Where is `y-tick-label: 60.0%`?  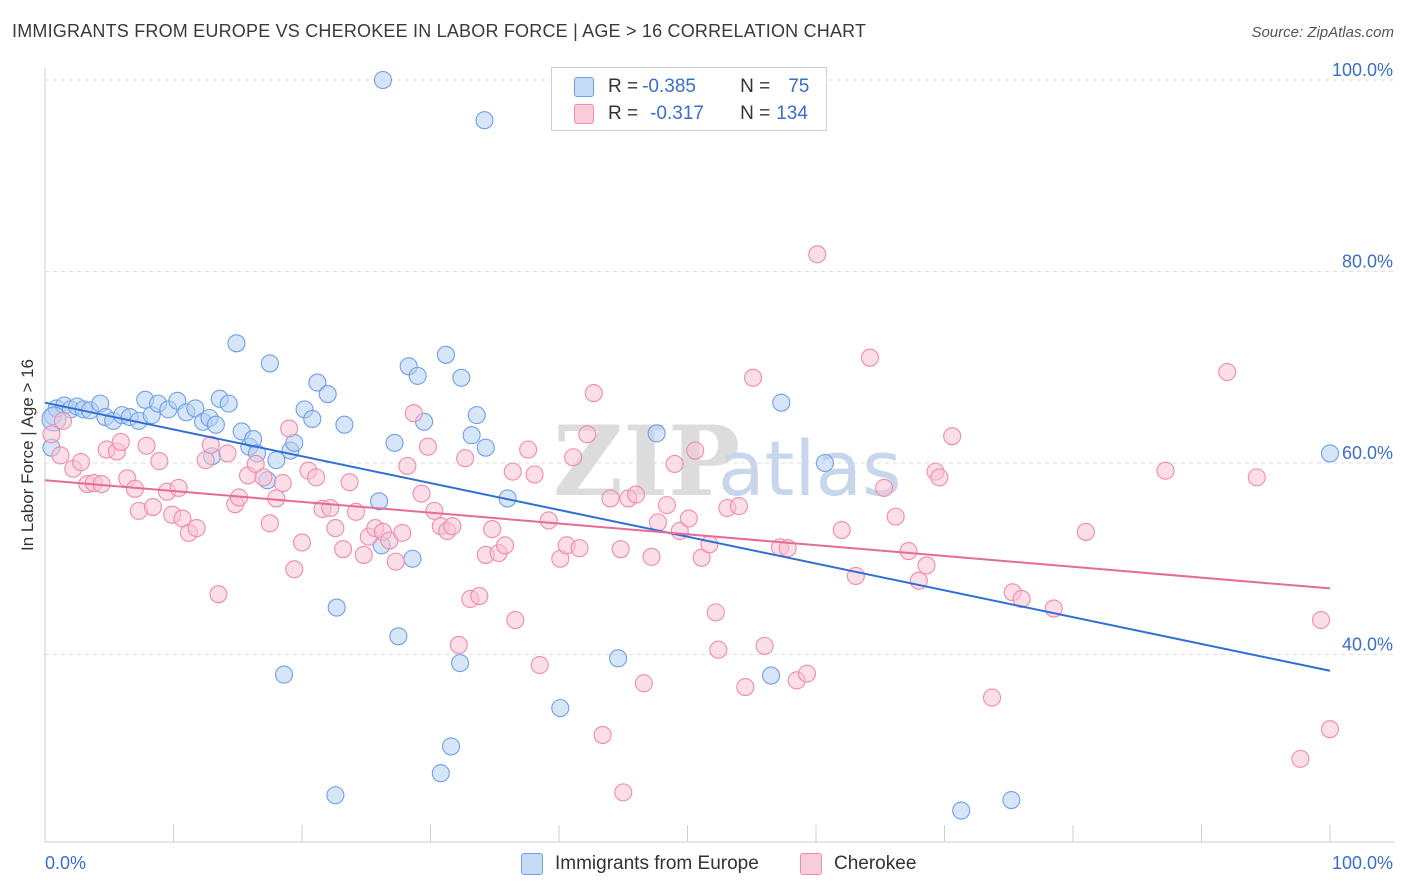
y-tick-label: 60.0% is located at coordinates (1367, 453).